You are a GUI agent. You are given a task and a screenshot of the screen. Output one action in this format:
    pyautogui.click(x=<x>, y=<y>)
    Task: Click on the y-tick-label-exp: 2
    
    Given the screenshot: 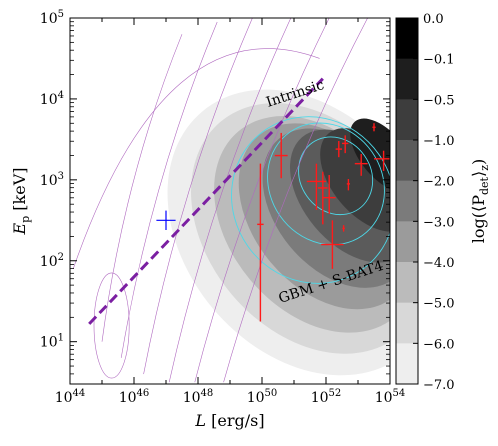 What is the action you would take?
    pyautogui.click(x=61, y=257)
    